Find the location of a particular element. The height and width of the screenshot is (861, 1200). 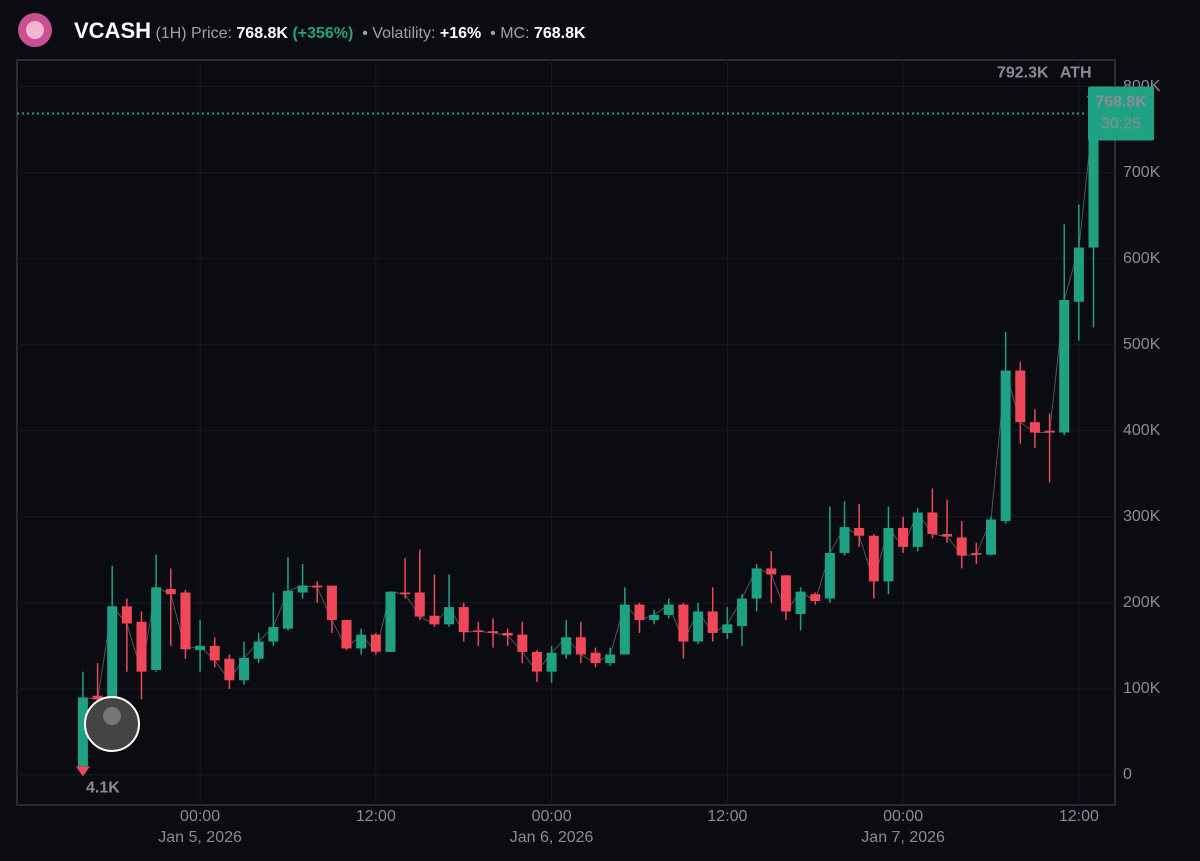

countdown: 30:25 is located at coordinates (1121, 124).